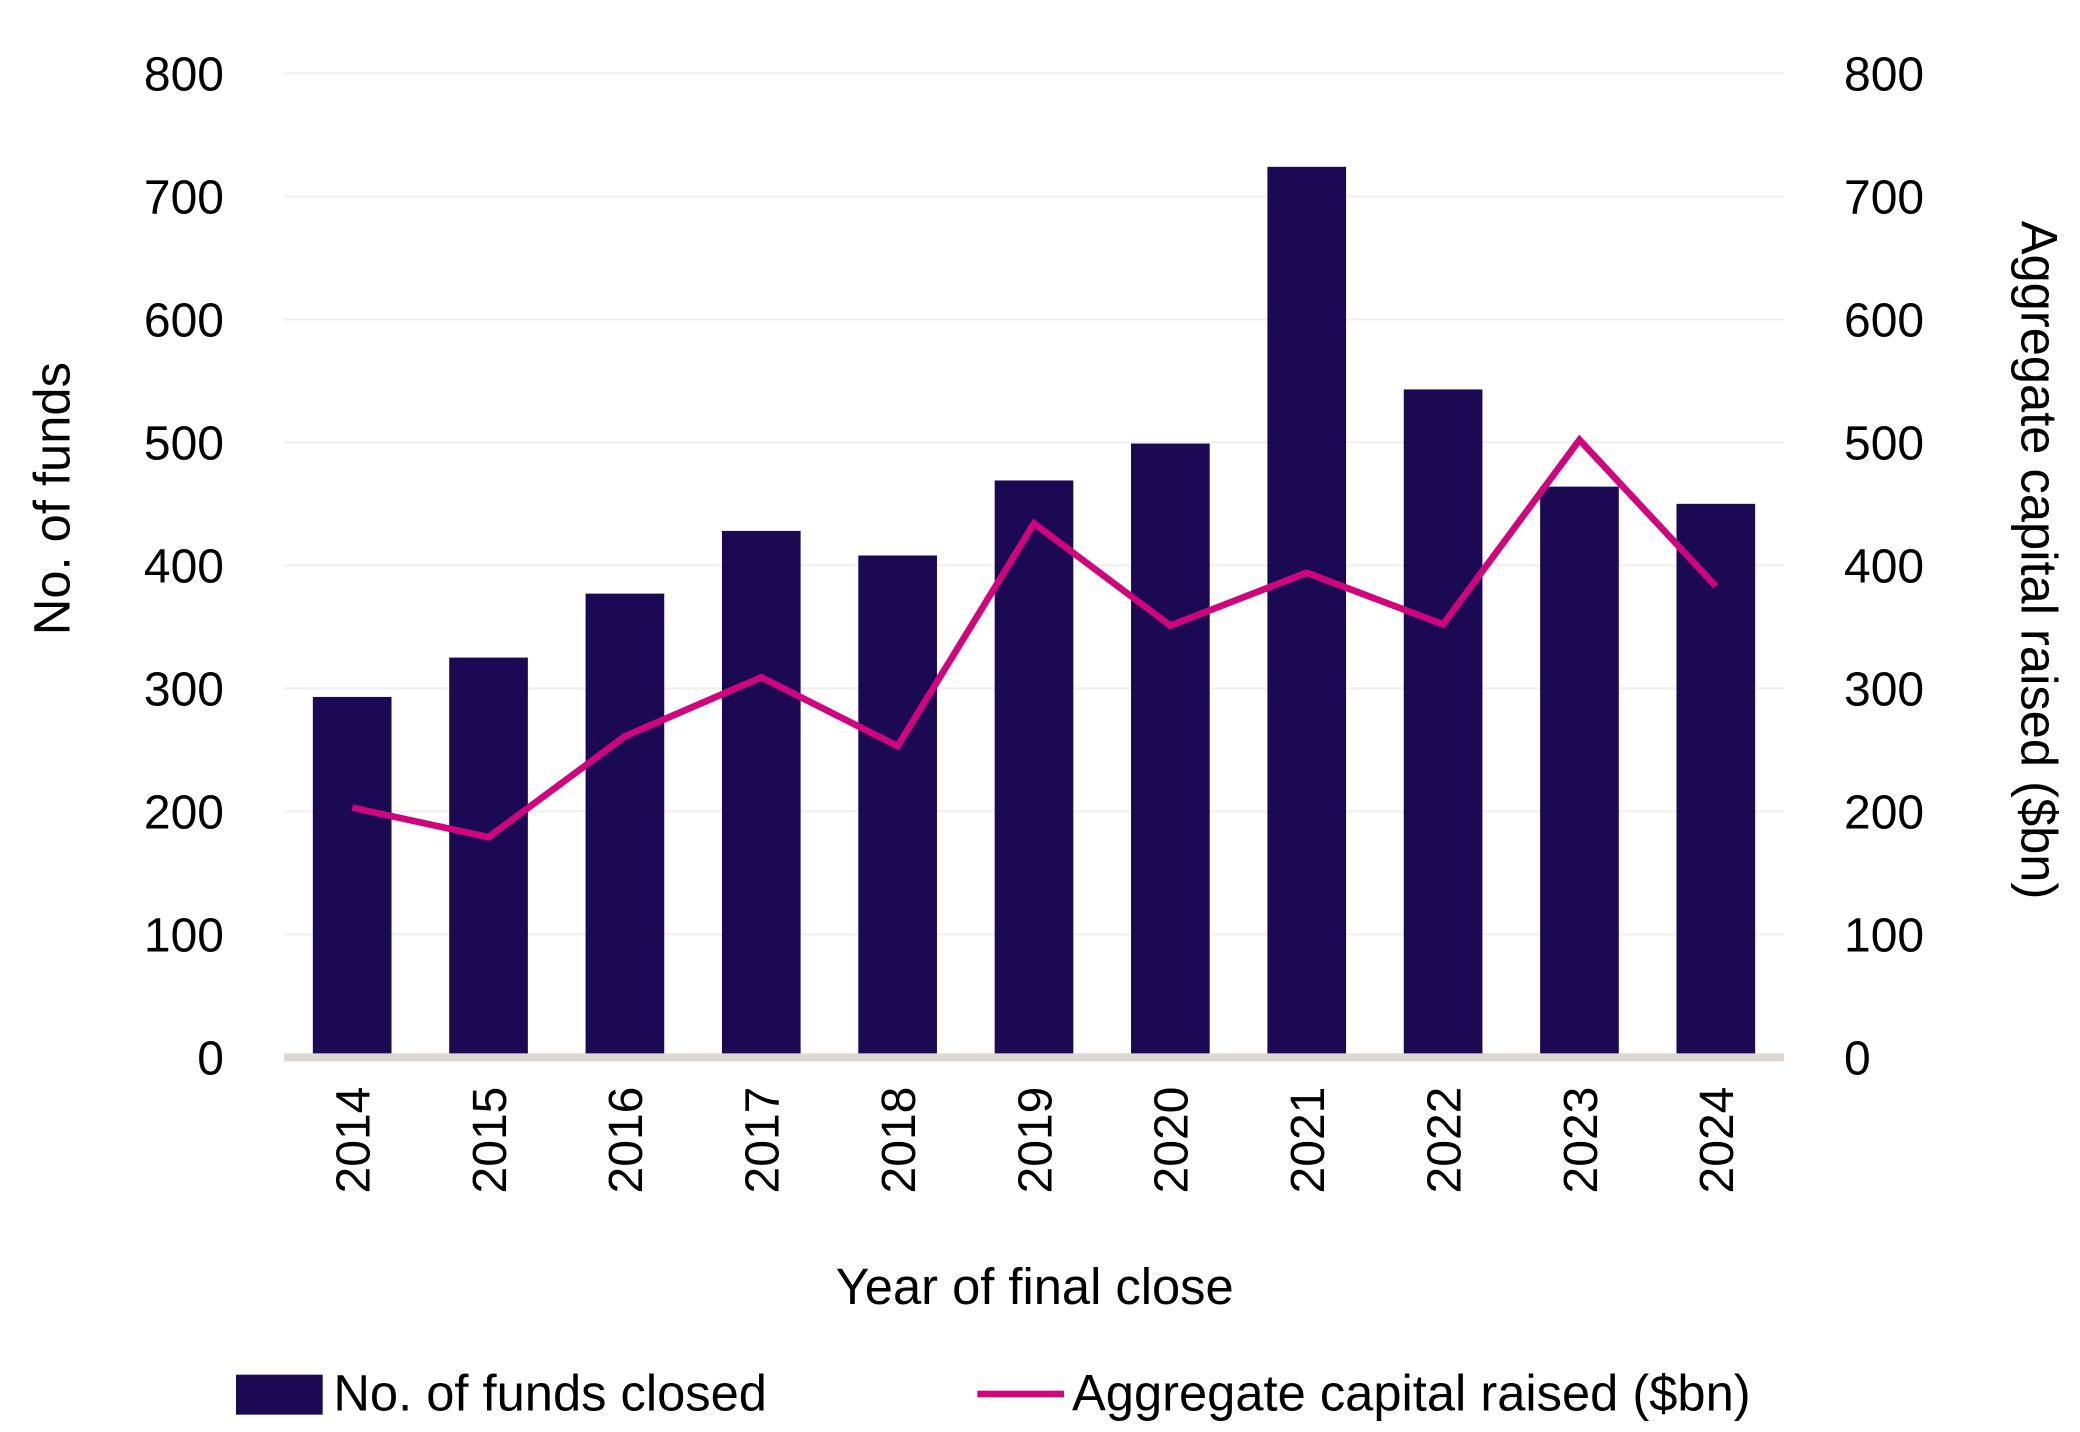 This screenshot has width=2080, height=1432. Describe the element at coordinates (1884, 321) in the screenshot. I see `right-y-tick-label: 600` at that location.